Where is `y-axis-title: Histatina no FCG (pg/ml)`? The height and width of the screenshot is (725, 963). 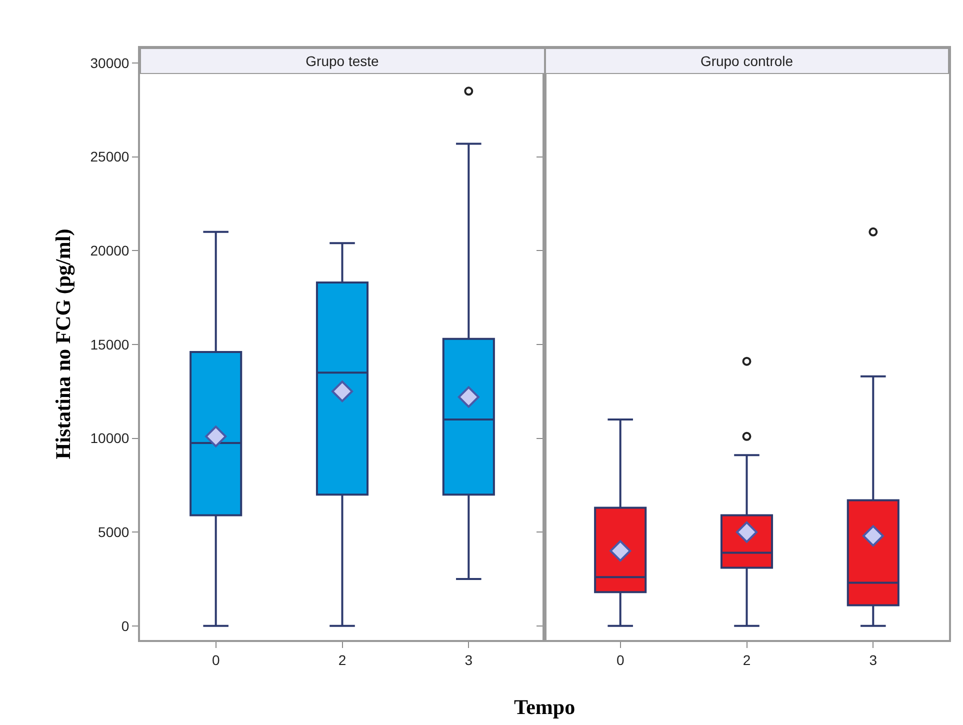 y-axis-title: Histatina no FCG (pg/ml) is located at coordinates (62, 344).